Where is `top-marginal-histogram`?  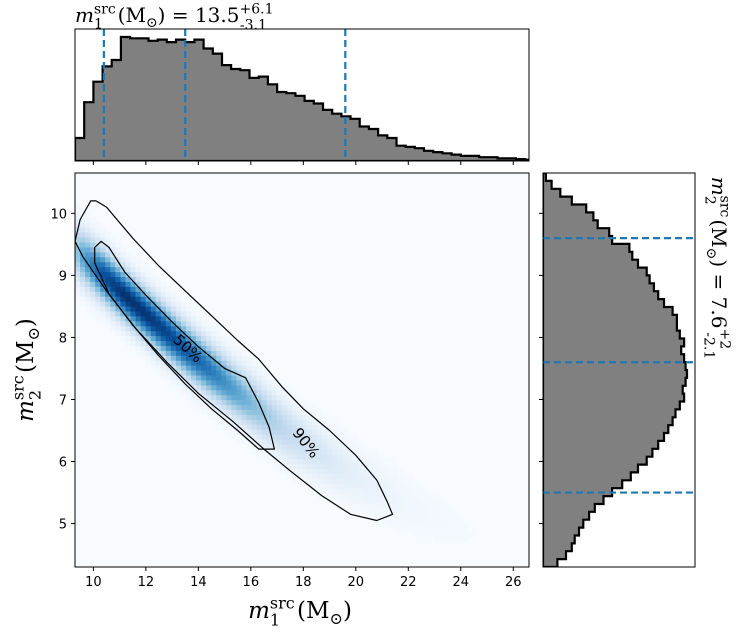 top-marginal-histogram is located at coordinates (302, 98).